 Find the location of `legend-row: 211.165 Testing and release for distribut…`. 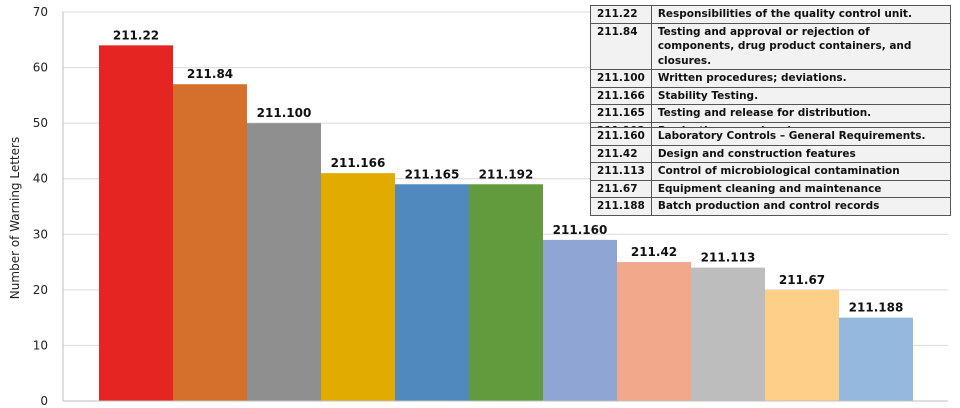

legend-row: 211.165 Testing and release for distribut… is located at coordinates (771, 113).